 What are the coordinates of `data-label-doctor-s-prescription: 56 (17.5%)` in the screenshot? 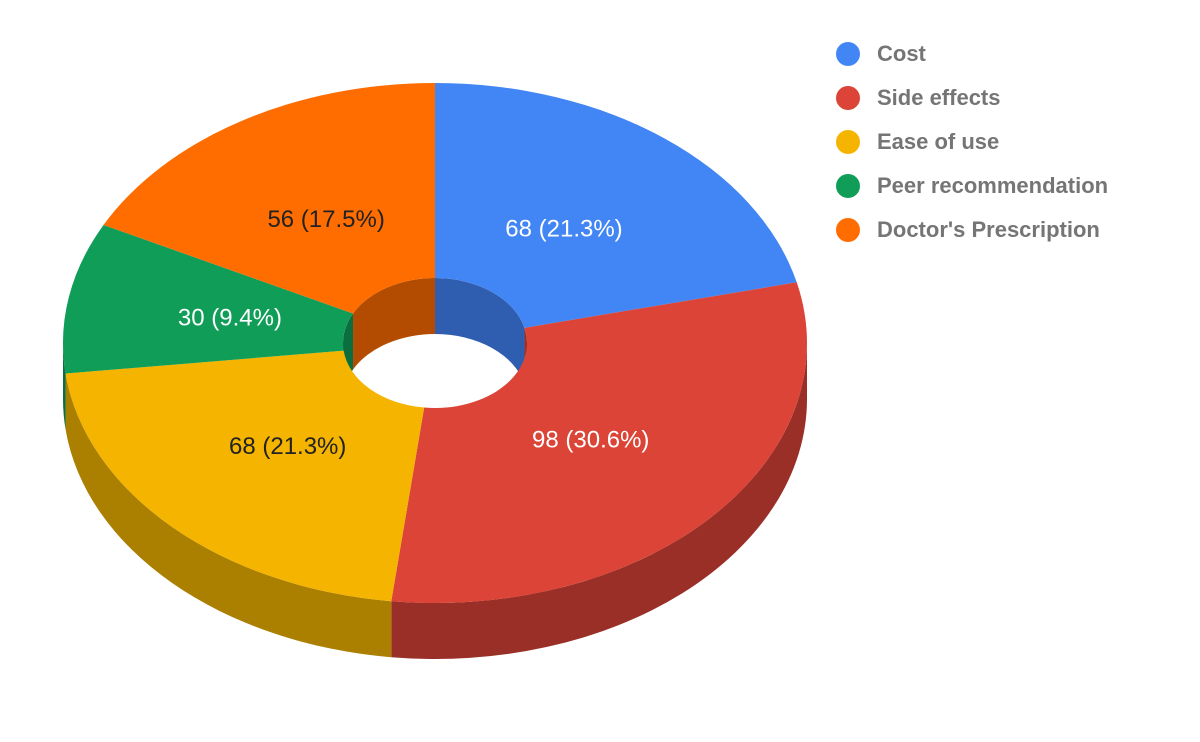 It's located at (325, 219).